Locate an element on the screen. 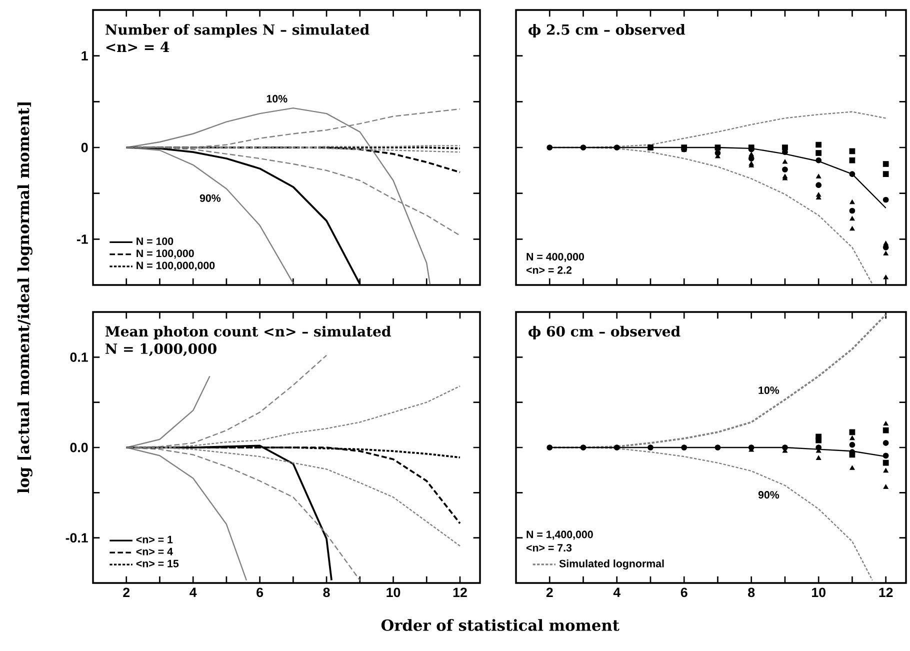 The width and height of the screenshot is (910, 651). y-tick-label: -0.1 is located at coordinates (77, 538).